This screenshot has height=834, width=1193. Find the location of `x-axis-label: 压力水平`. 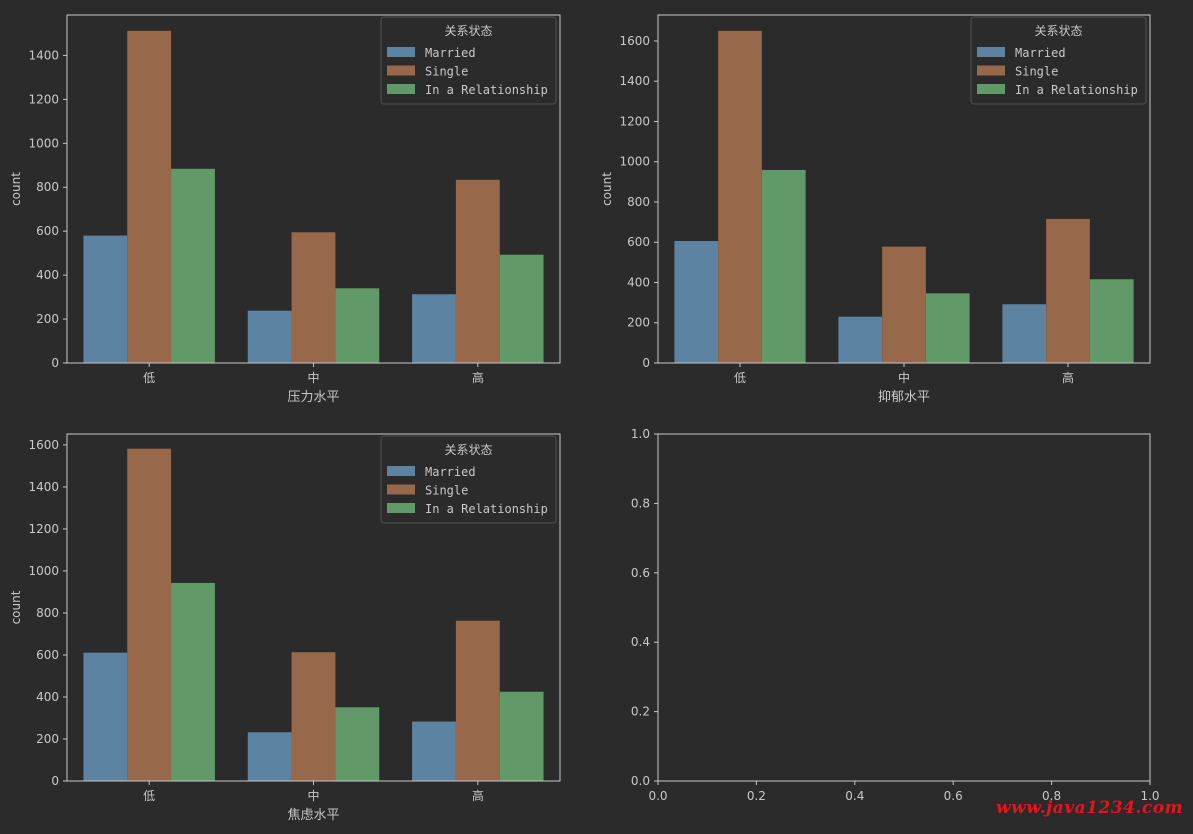

x-axis-label: 压力水平 is located at coordinates (313, 397).